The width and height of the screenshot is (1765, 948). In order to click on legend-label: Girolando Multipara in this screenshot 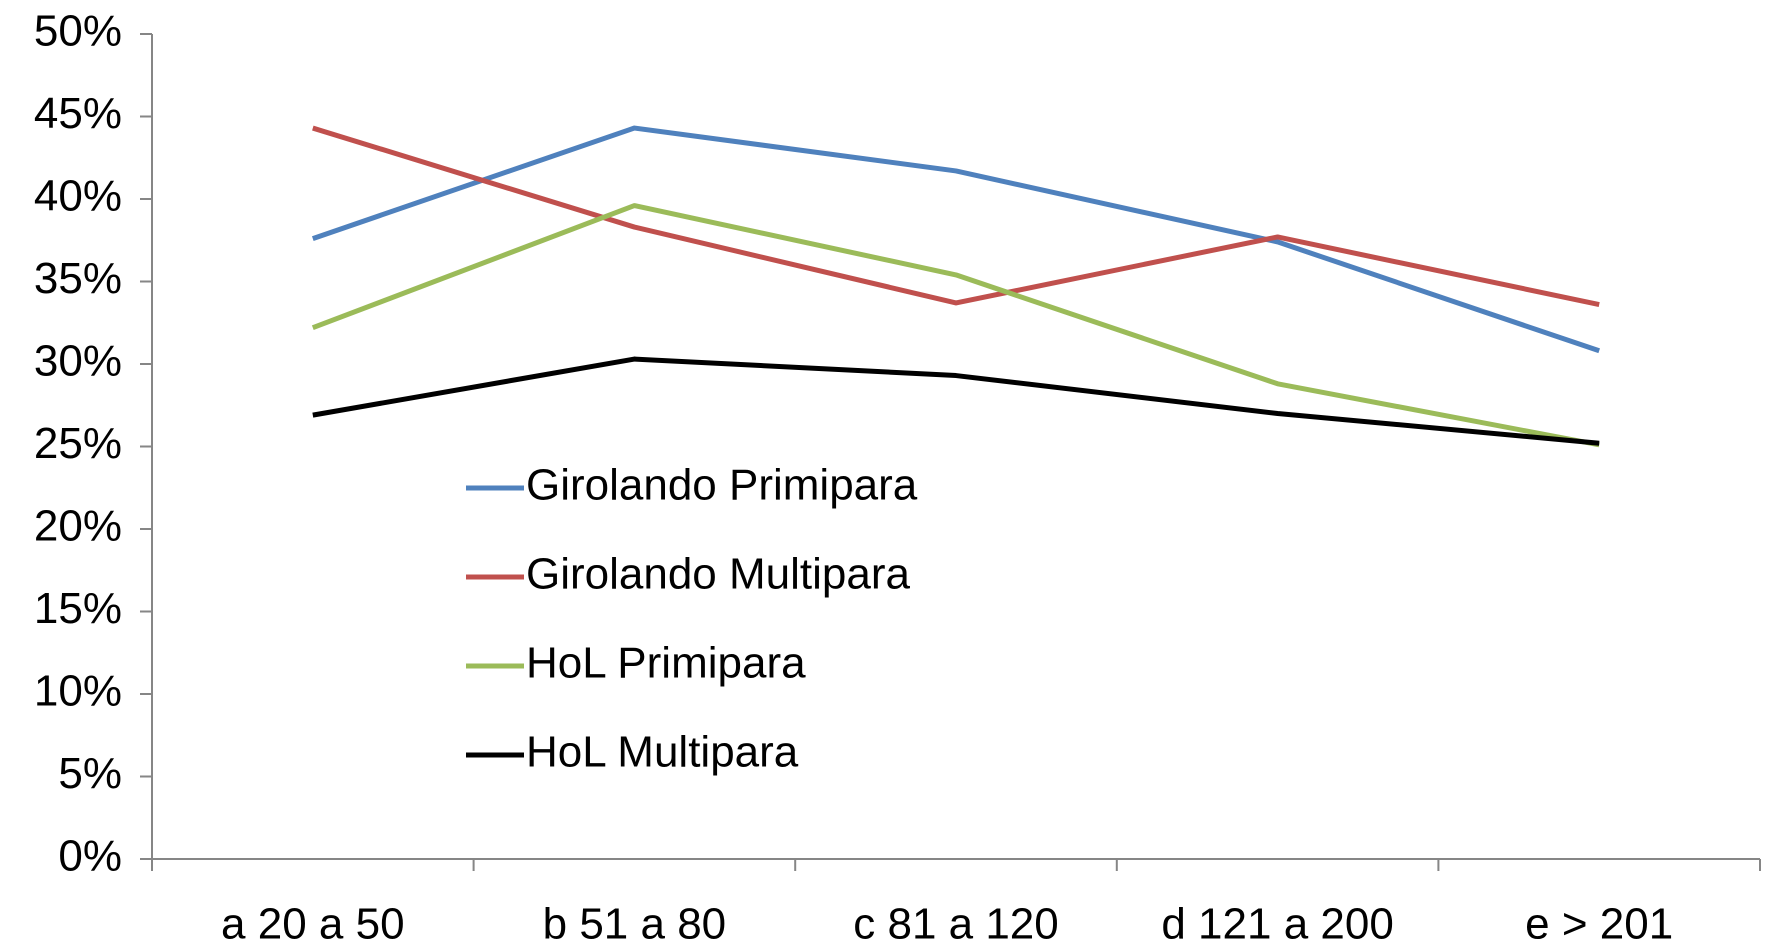, I will do `click(718, 574)`.